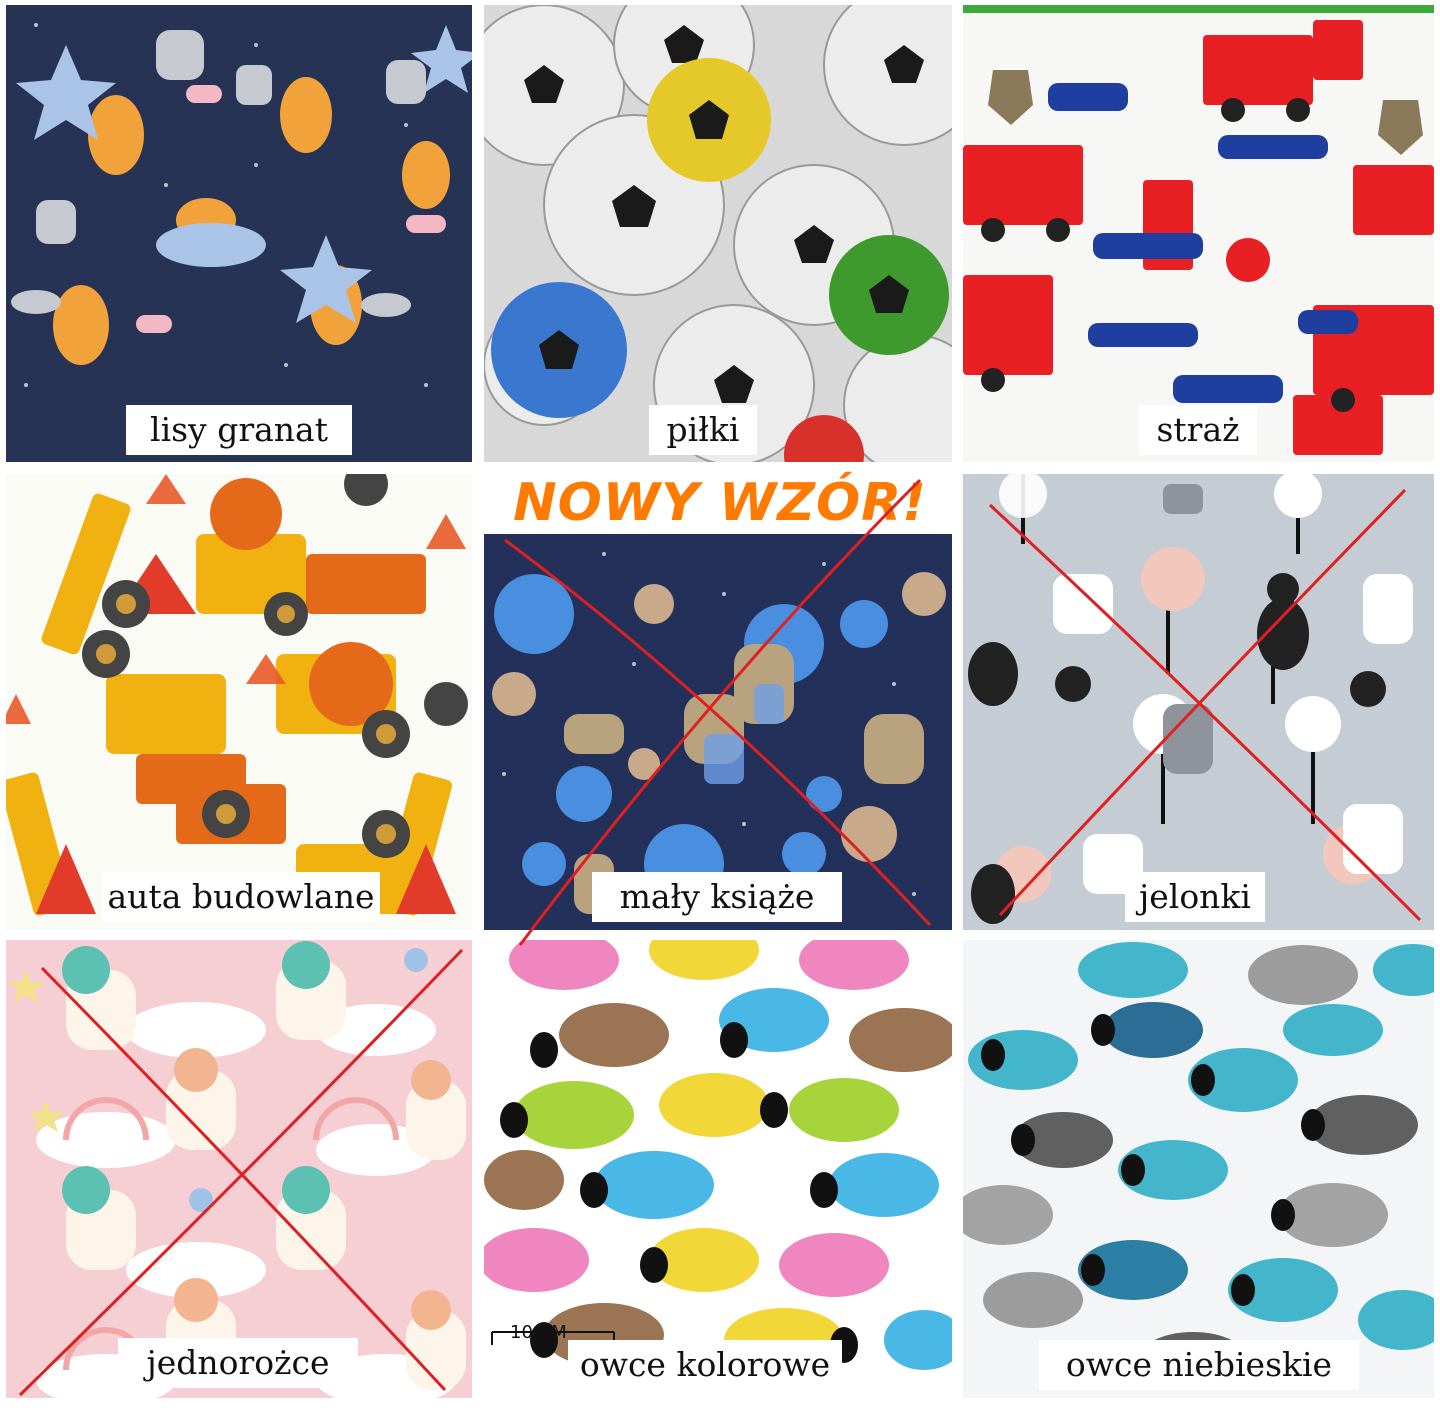  I want to click on fabric-tile-auta-budowlane: auta budowlane, so click(239, 702).